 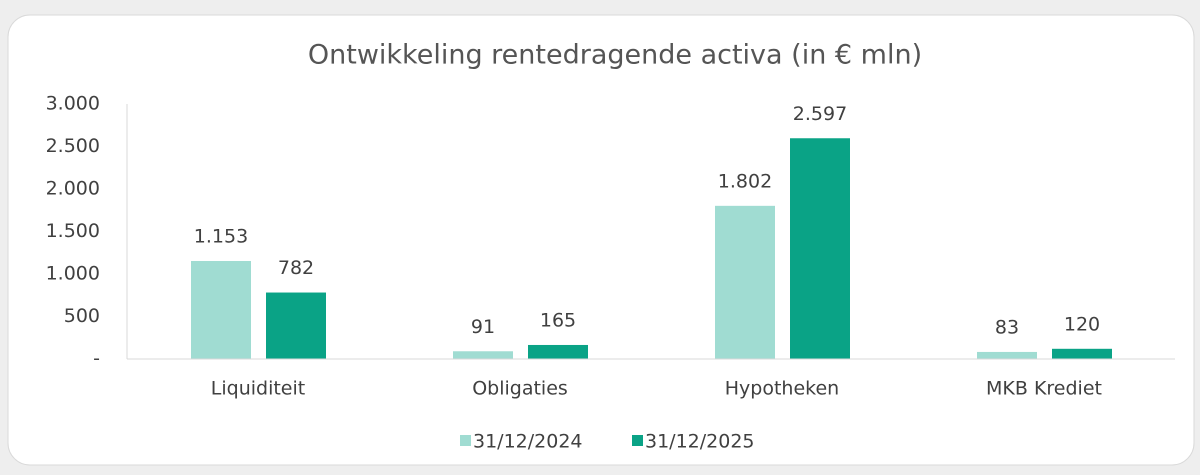 I want to click on value-label: 2.597, so click(x=820, y=114).